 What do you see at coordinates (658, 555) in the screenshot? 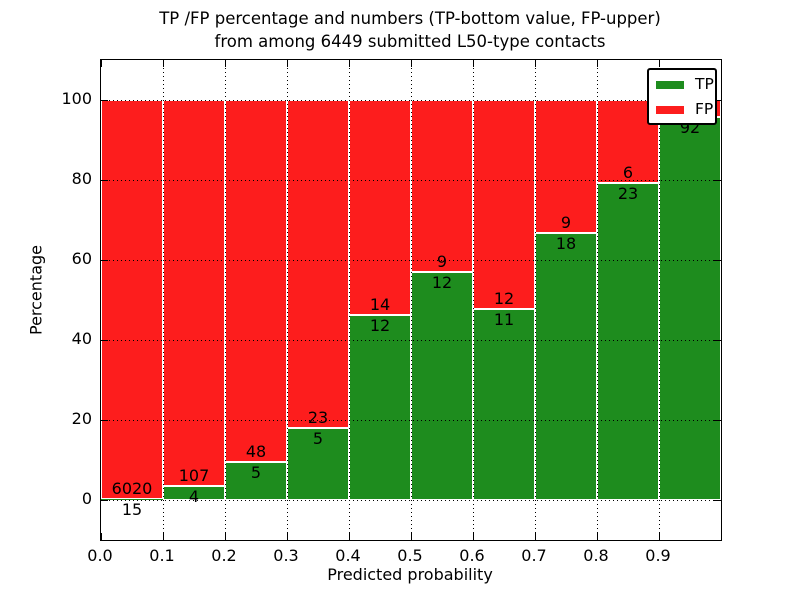
I see `x-tick-label: 0.9` at bounding box center [658, 555].